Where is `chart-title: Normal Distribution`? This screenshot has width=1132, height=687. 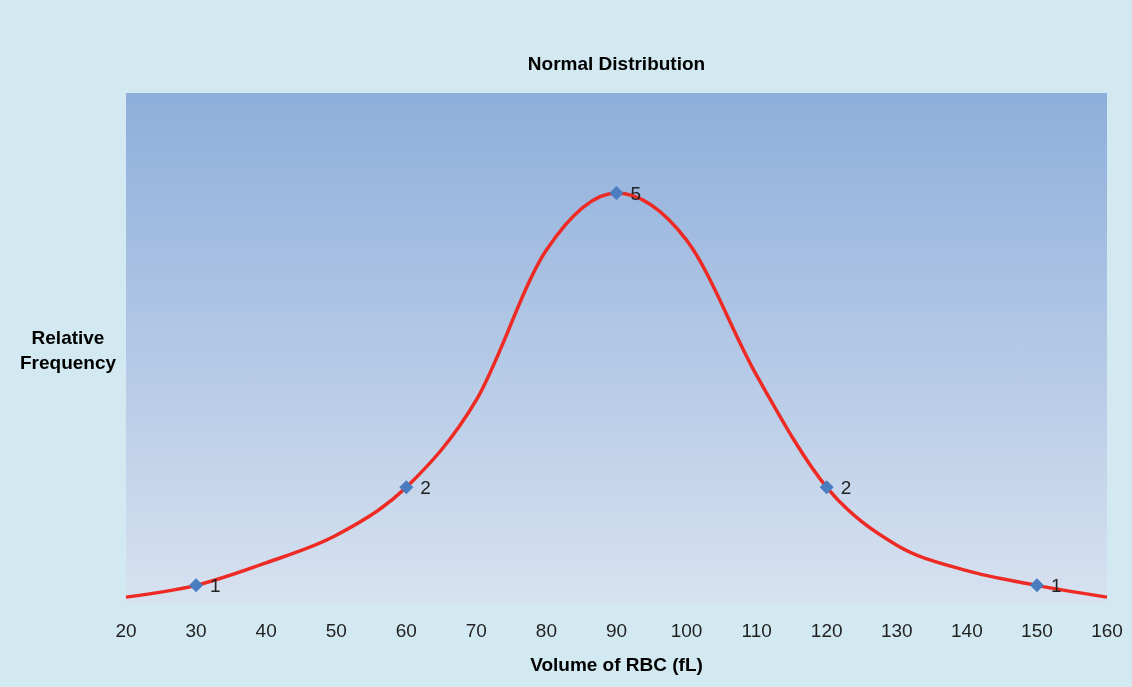
chart-title: Normal Distribution is located at coordinates (616, 63).